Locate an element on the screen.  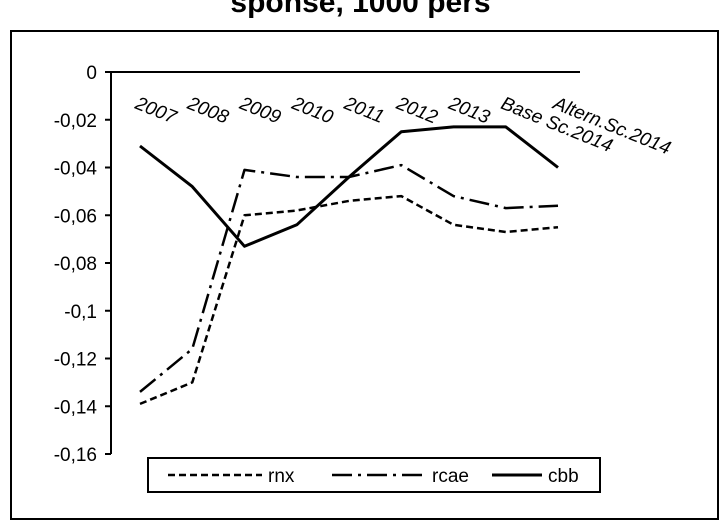
x-category-label: 2009 is located at coordinates (260, 111).